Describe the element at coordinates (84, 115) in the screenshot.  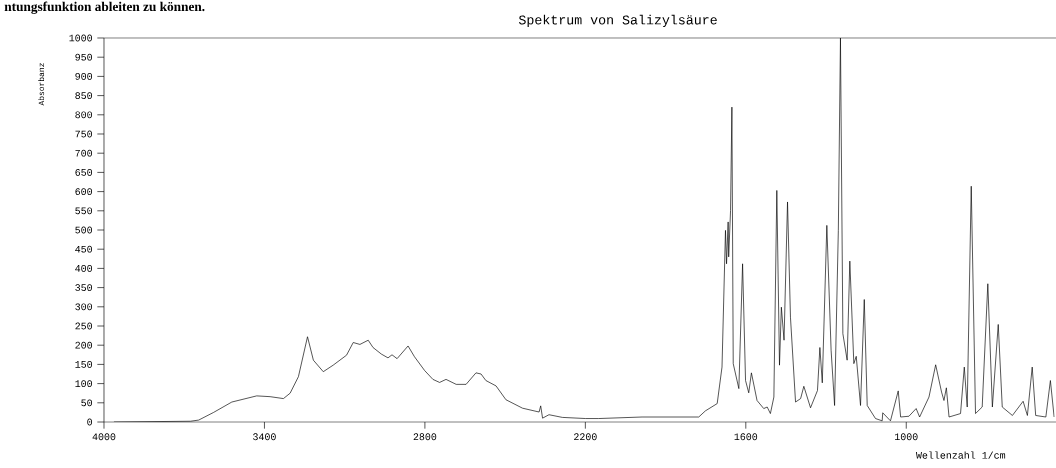
I see `y-tick-label: 800` at that location.